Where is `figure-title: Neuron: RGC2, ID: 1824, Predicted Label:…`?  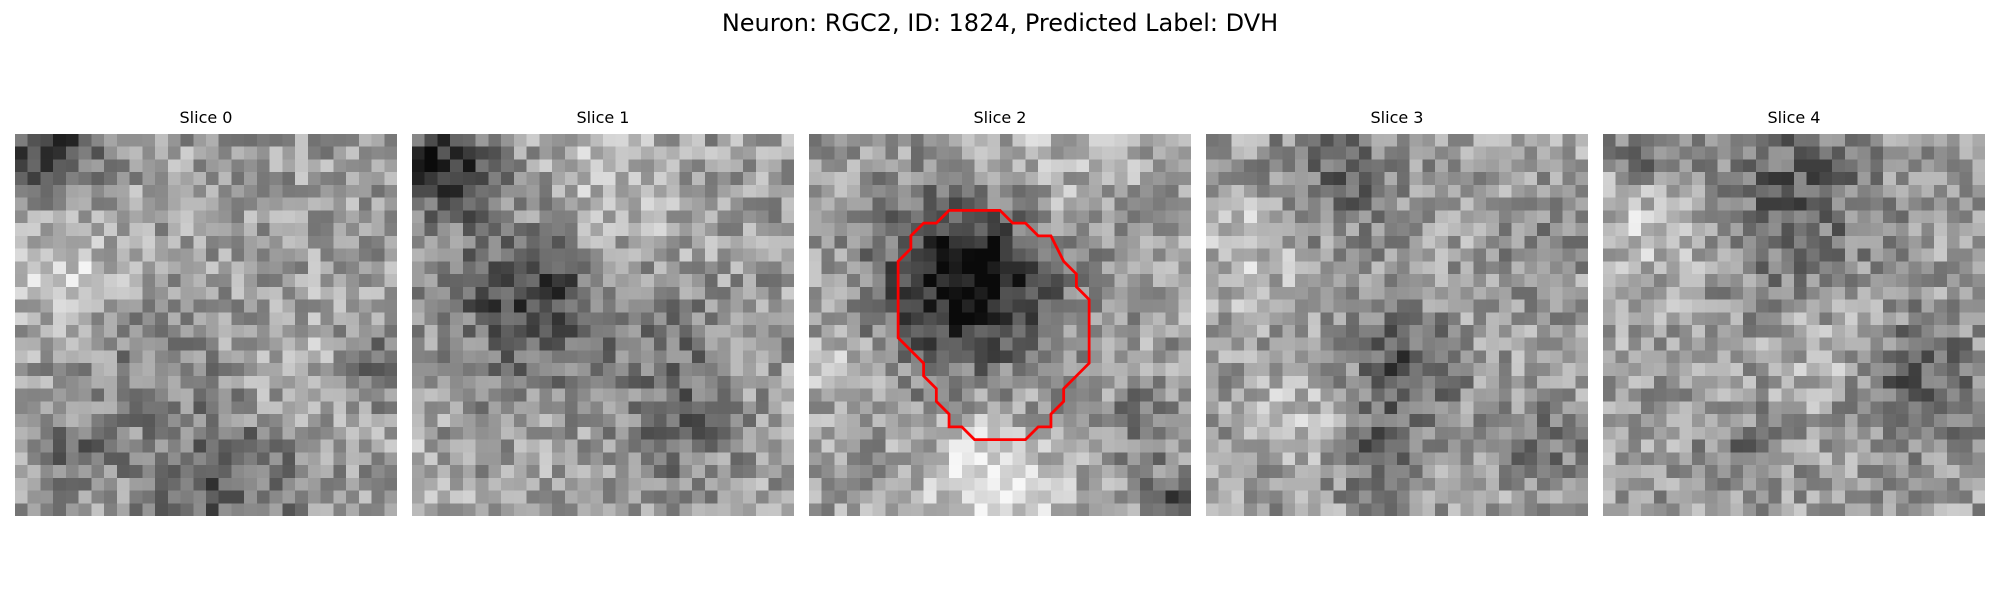
figure-title: Neuron: RGC2, ID: 1824, Predicted Label:… is located at coordinates (1000, 23).